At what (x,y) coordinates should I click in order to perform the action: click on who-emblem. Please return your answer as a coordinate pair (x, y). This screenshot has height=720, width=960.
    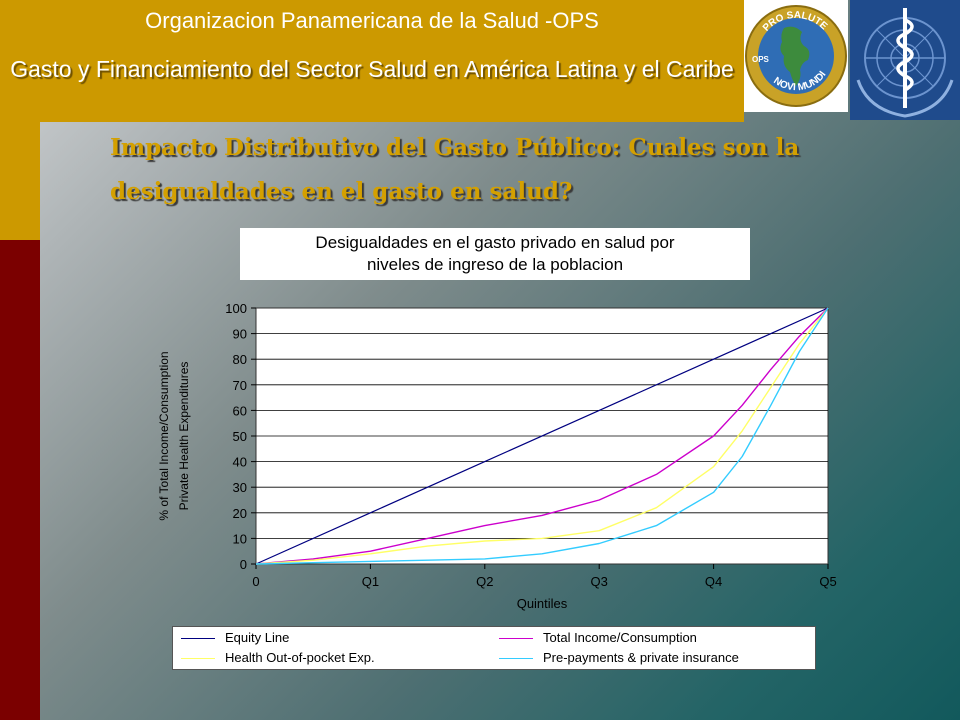
    Looking at the image, I should click on (905, 60).